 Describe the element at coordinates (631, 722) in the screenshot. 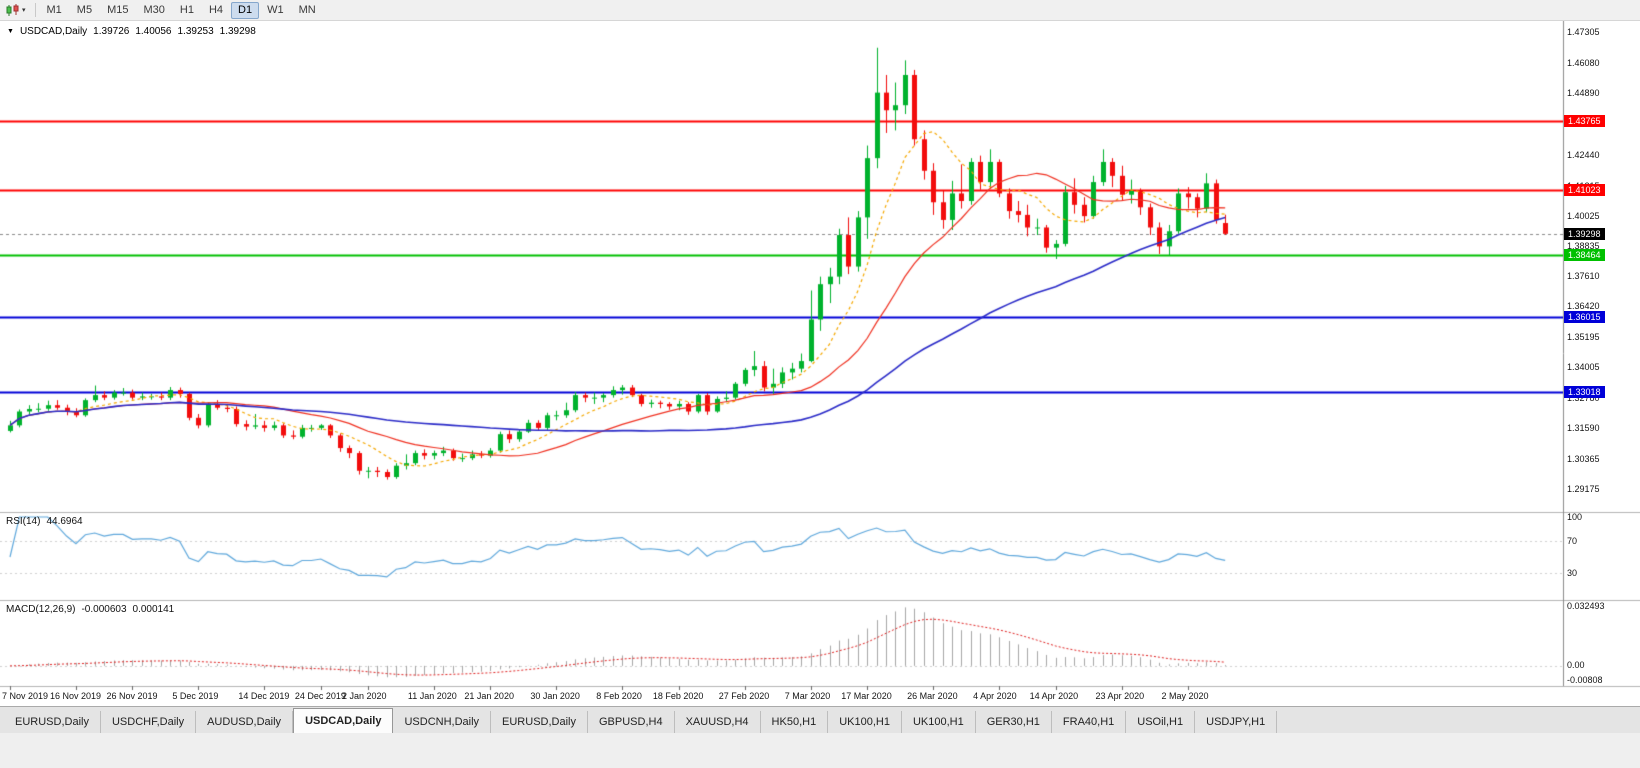

I see `chart-tab-6-gbpusd-h4: GBPUSD,H4` at that location.